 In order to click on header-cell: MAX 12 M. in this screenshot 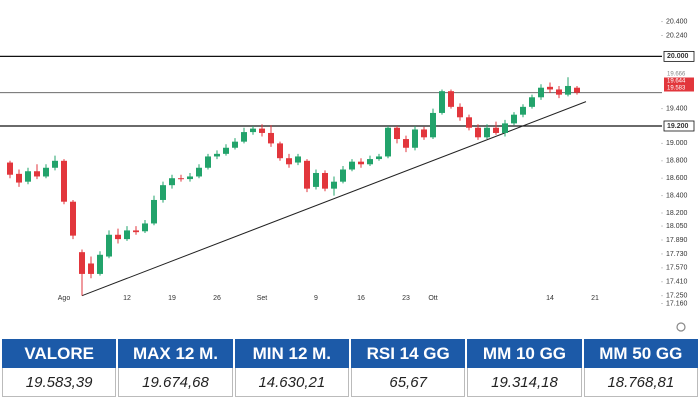, I will do `click(175, 353)`.